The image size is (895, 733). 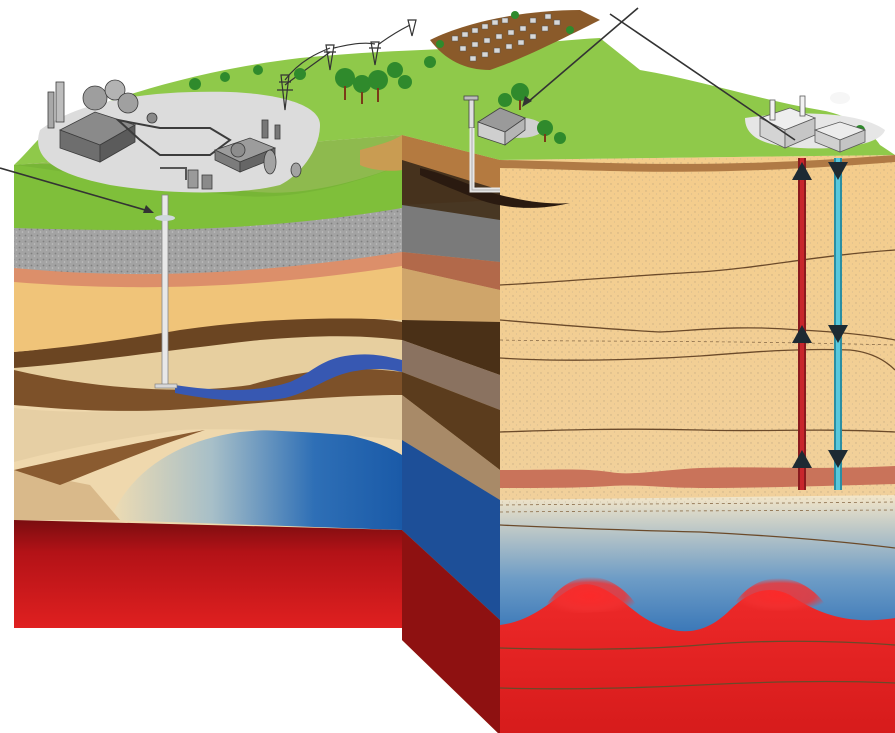 I want to click on block-side-wedge, so click(x=451, y=434).